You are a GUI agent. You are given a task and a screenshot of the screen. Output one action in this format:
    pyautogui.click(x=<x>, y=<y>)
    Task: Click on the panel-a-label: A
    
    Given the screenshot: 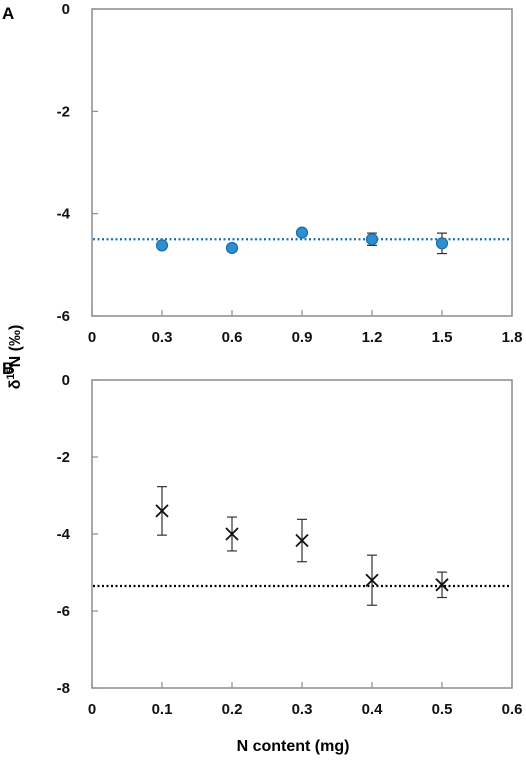 What is the action you would take?
    pyautogui.click(x=8, y=13)
    